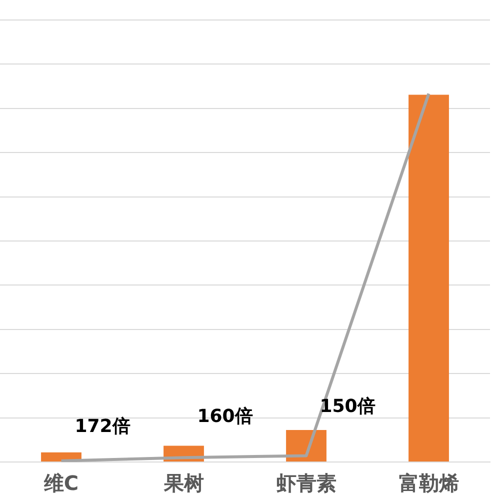  I want to click on x-tick-label: 果树, so click(183, 483).